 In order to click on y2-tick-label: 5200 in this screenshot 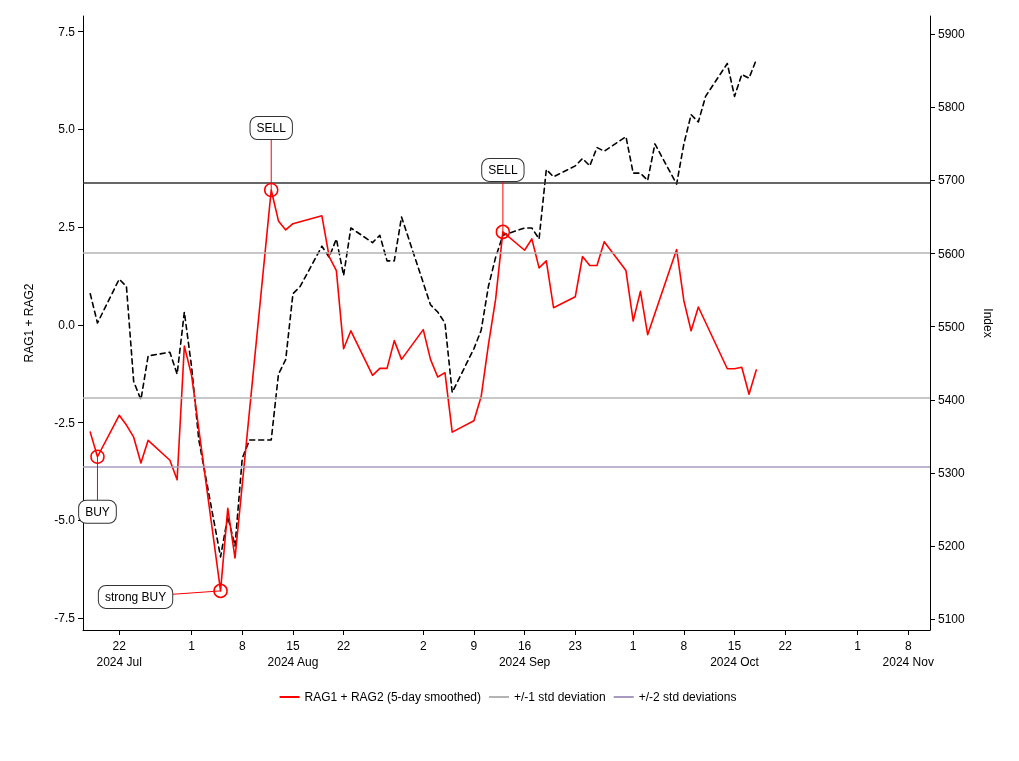, I will do `click(952, 545)`.